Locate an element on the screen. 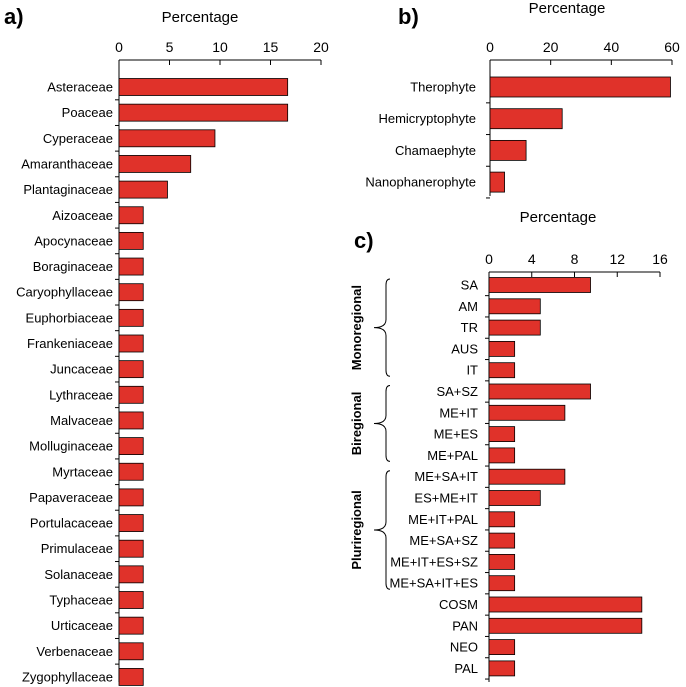 The width and height of the screenshot is (686, 687). panel-c-category-label: TR is located at coordinates (469, 327).